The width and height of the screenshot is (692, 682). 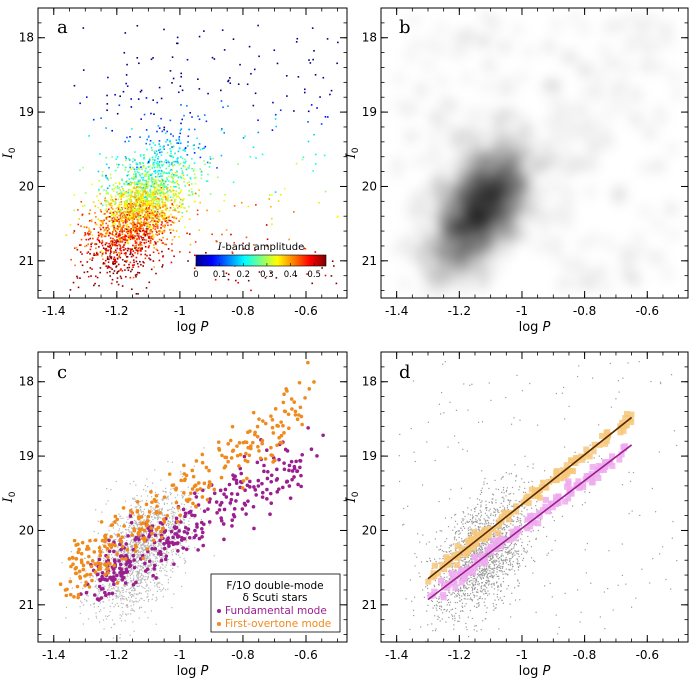 What do you see at coordinates (352, 153) in the screenshot?
I see `y-axis-label: I0` at bounding box center [352, 153].